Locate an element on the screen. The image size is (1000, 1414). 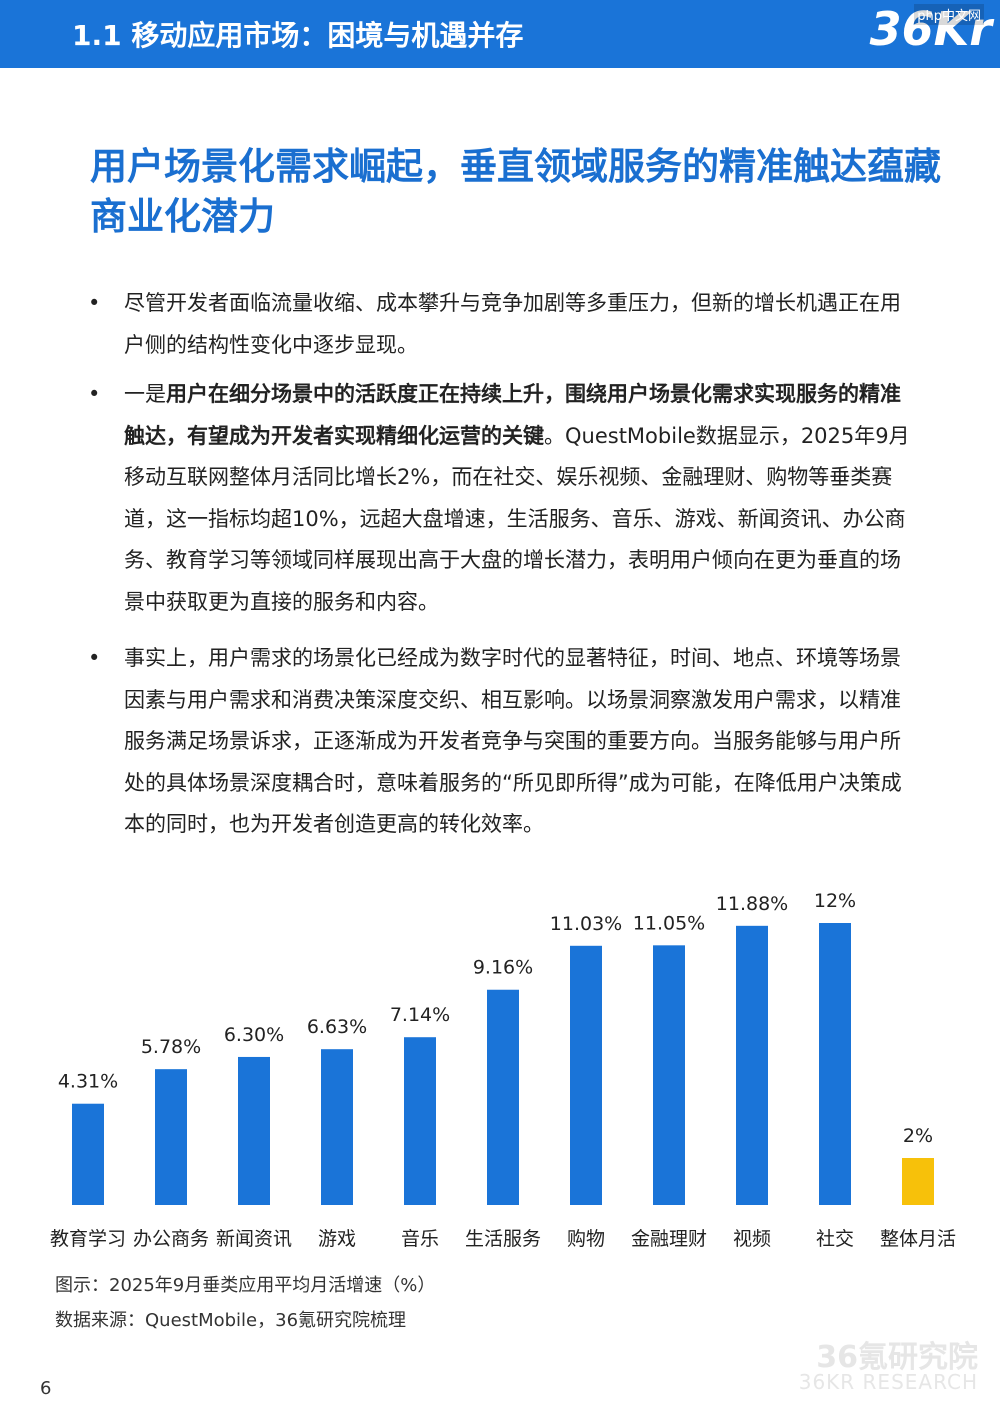
value-label: 5.78% is located at coordinates (171, 1047).